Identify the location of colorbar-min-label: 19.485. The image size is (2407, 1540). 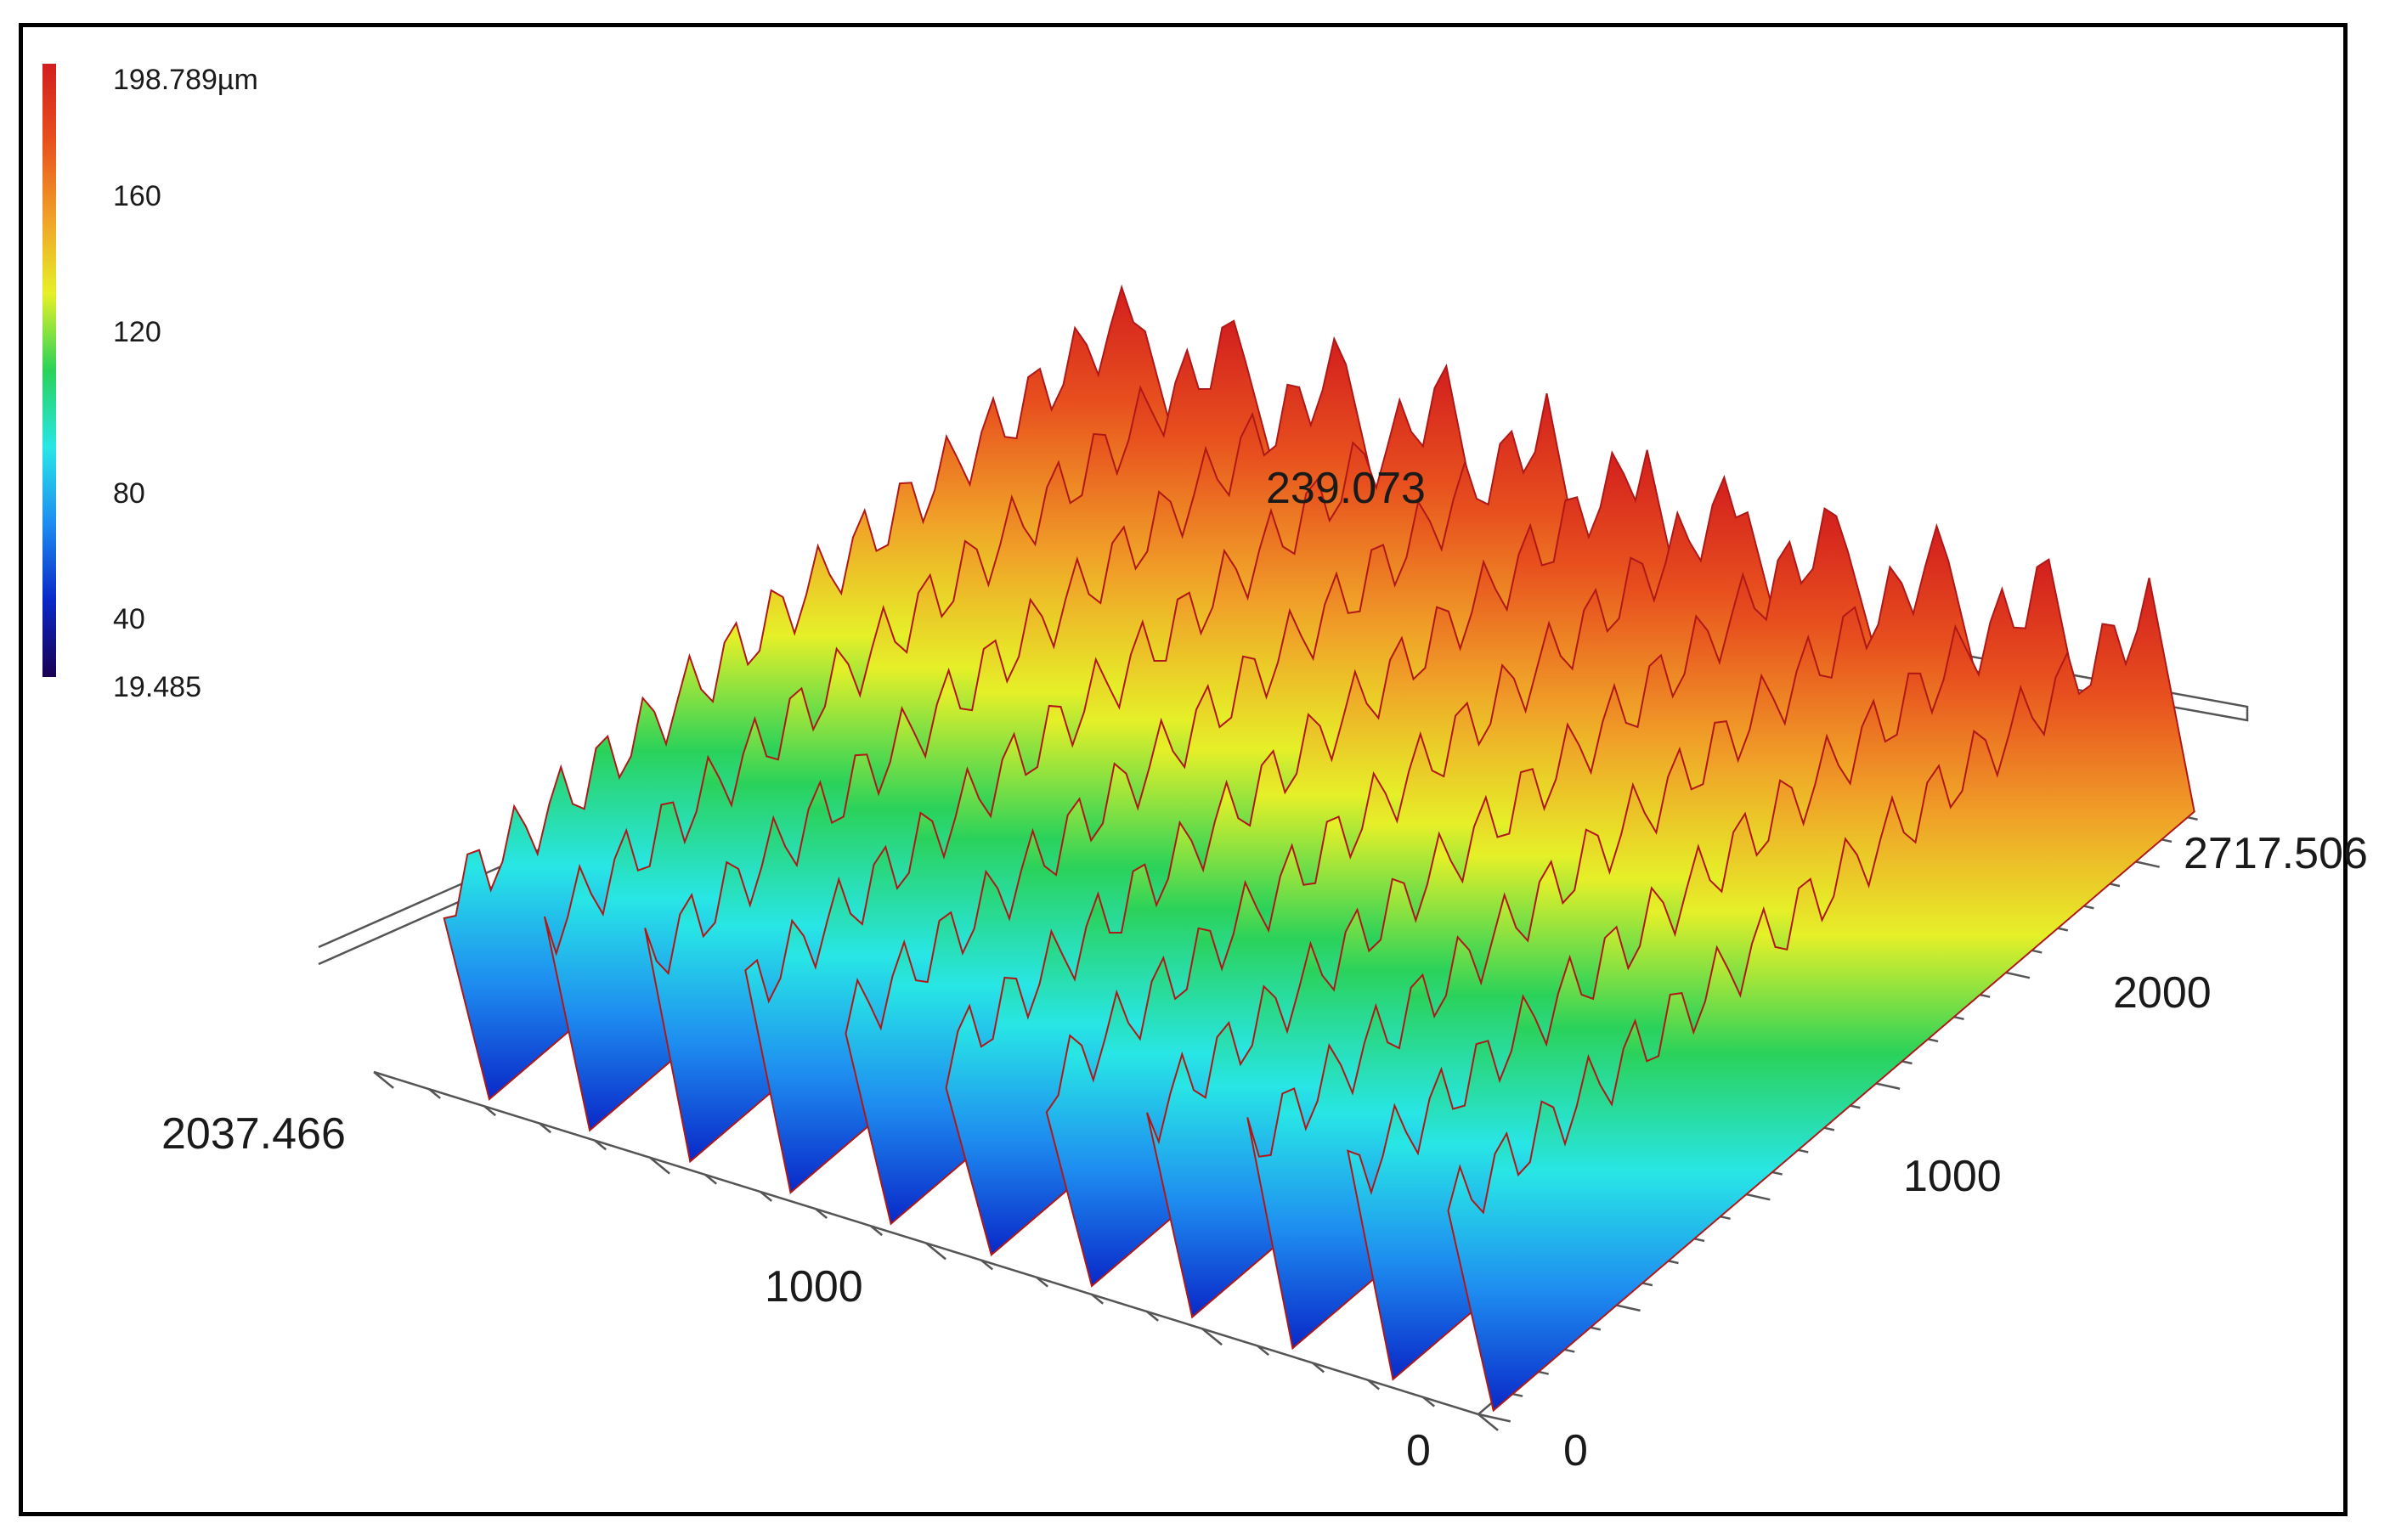
(157, 687).